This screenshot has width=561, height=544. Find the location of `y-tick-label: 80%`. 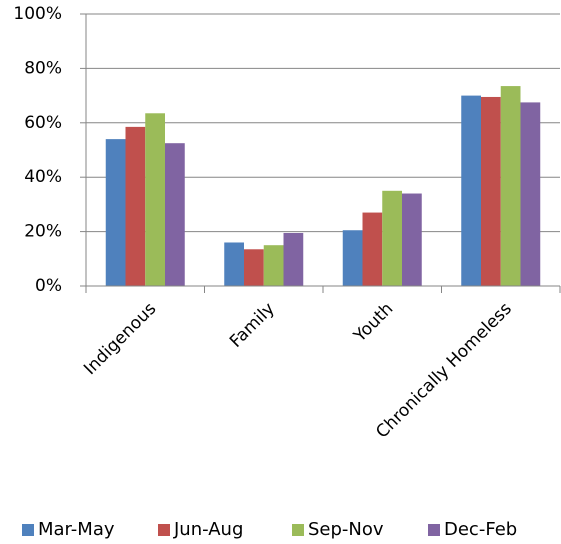

y-tick-label: 80% is located at coordinates (43, 68).